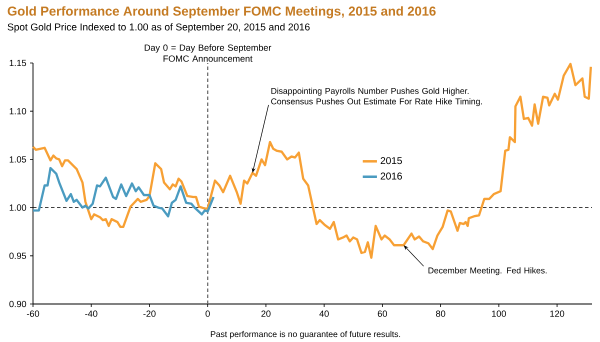  Describe the element at coordinates (391, 160) in the screenshot. I see `legend-label: 2015` at that location.